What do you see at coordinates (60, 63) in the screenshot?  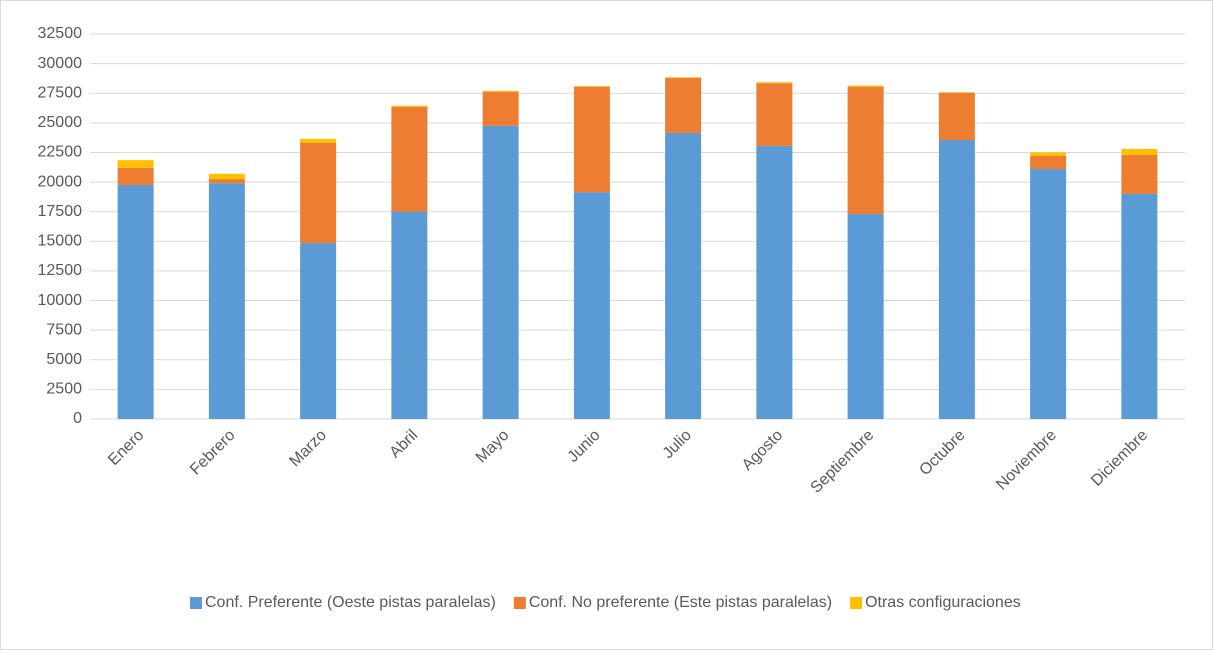 I see `y-tick-label: 30000` at bounding box center [60, 63].